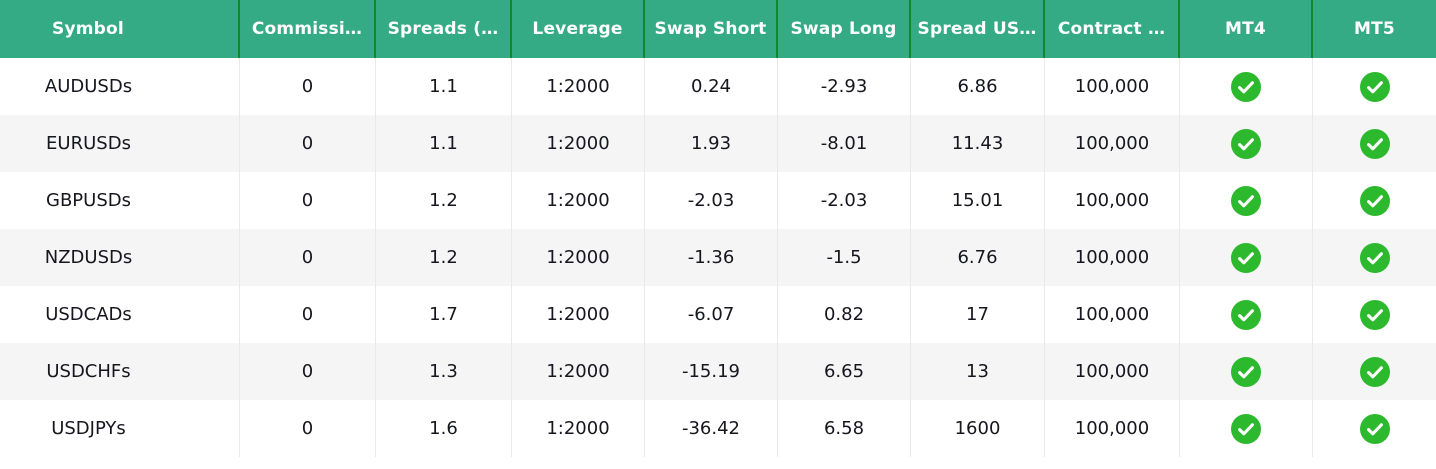  Describe the element at coordinates (120, 29) in the screenshot. I see `column-header-symbol: Symbol` at that location.